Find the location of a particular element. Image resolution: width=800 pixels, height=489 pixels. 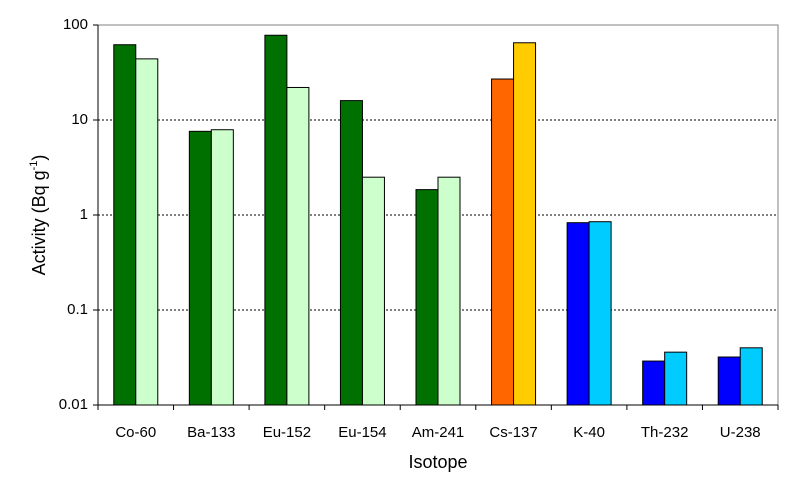

x-tick-label: Eu-152 is located at coordinates (287, 432).